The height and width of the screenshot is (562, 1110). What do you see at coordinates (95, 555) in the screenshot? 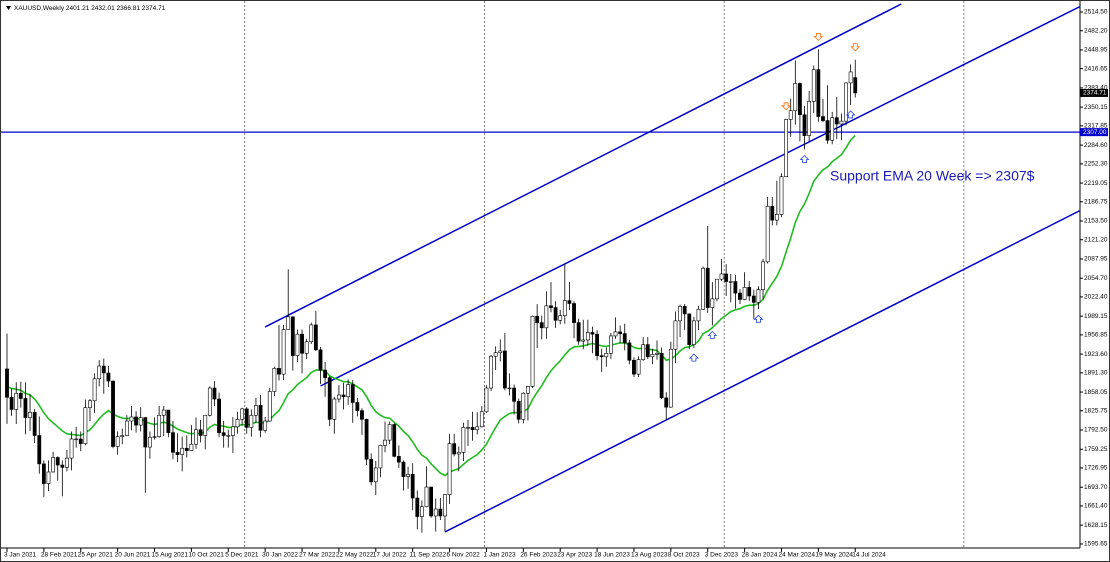
I see `x-tick-label: 25 Apr 2021` at bounding box center [95, 555].